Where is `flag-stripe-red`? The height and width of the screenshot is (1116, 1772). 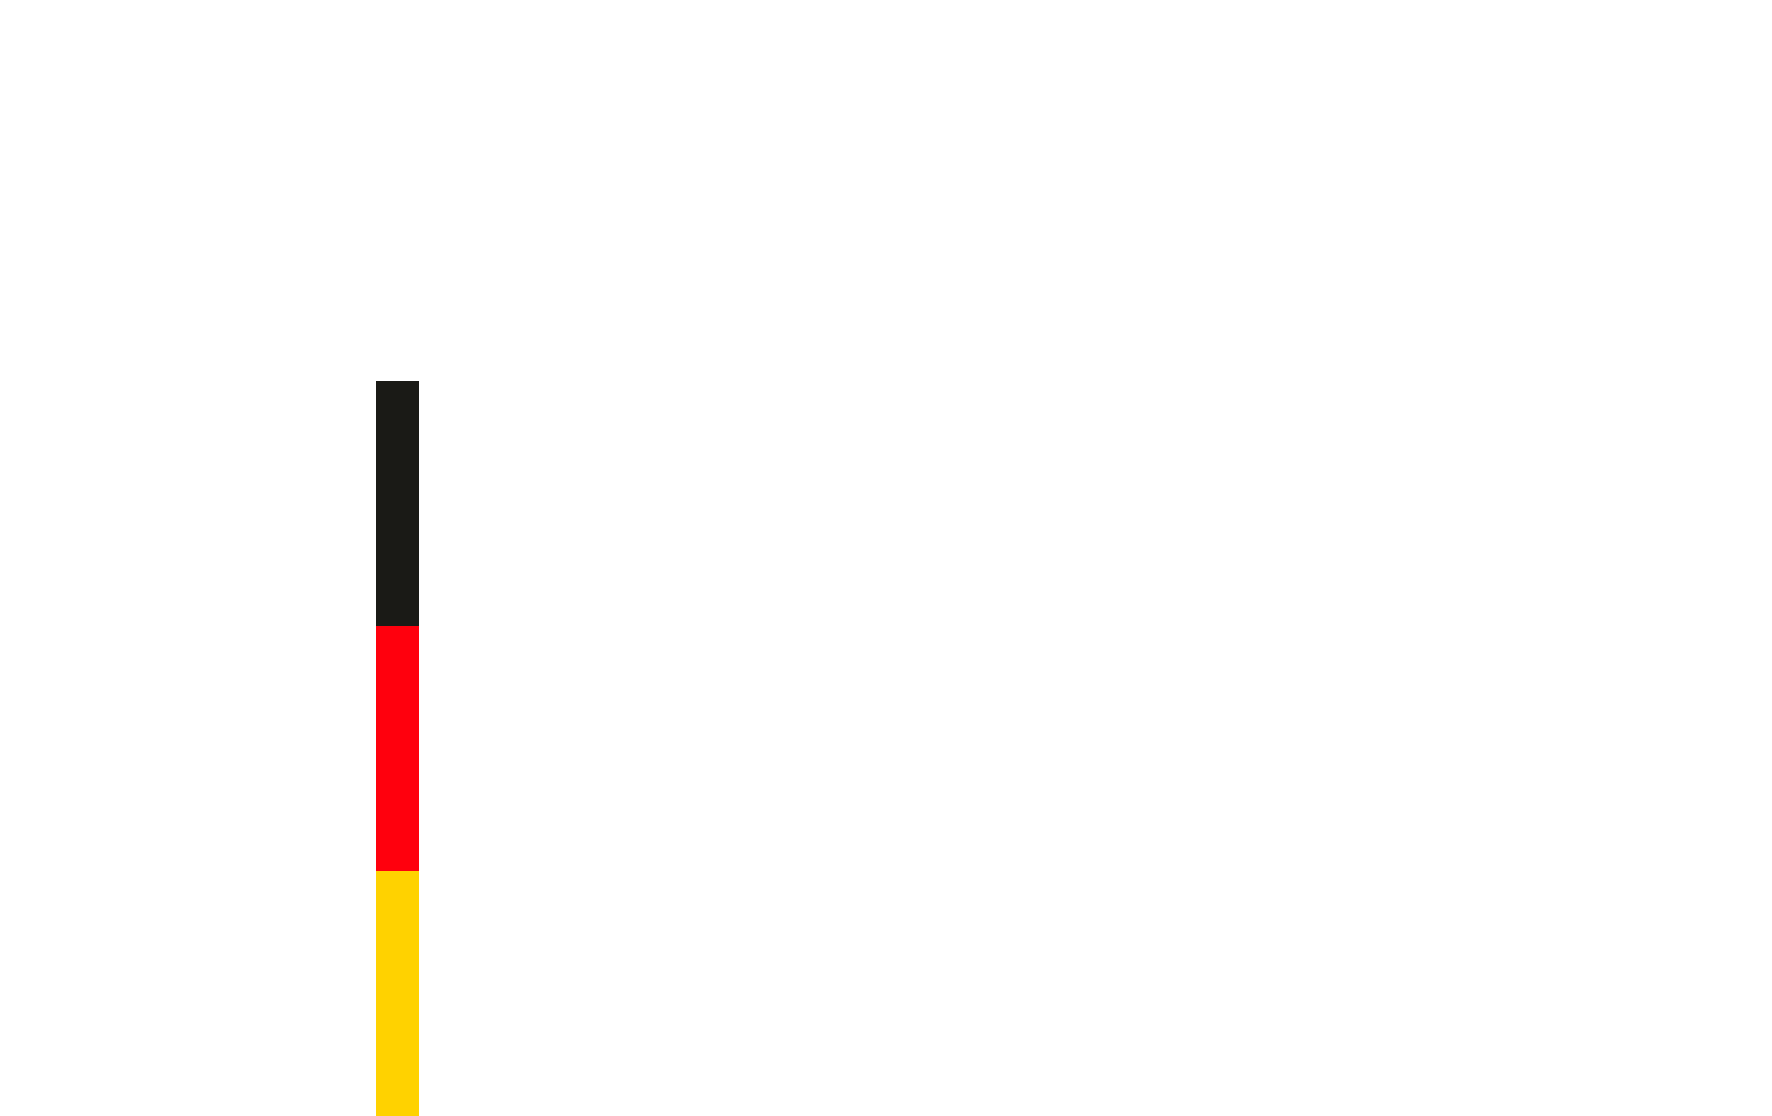
flag-stripe-red is located at coordinates (397, 748).